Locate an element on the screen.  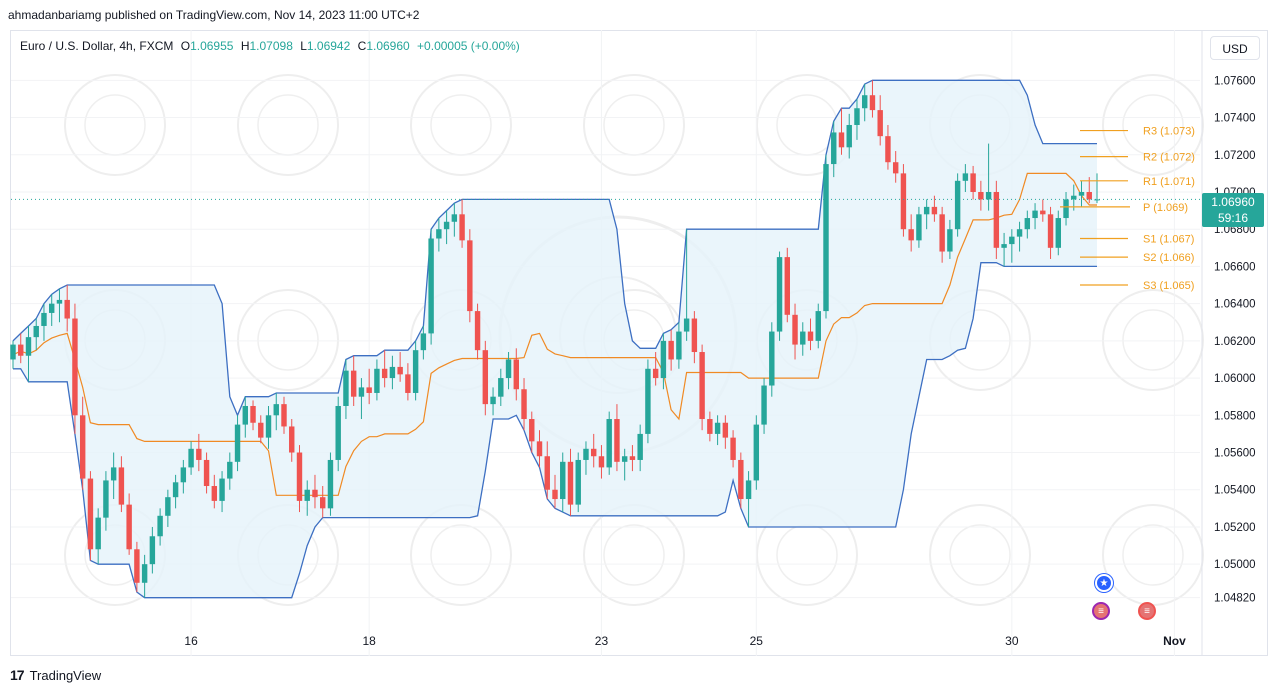
open-label: O is located at coordinates (185, 46).